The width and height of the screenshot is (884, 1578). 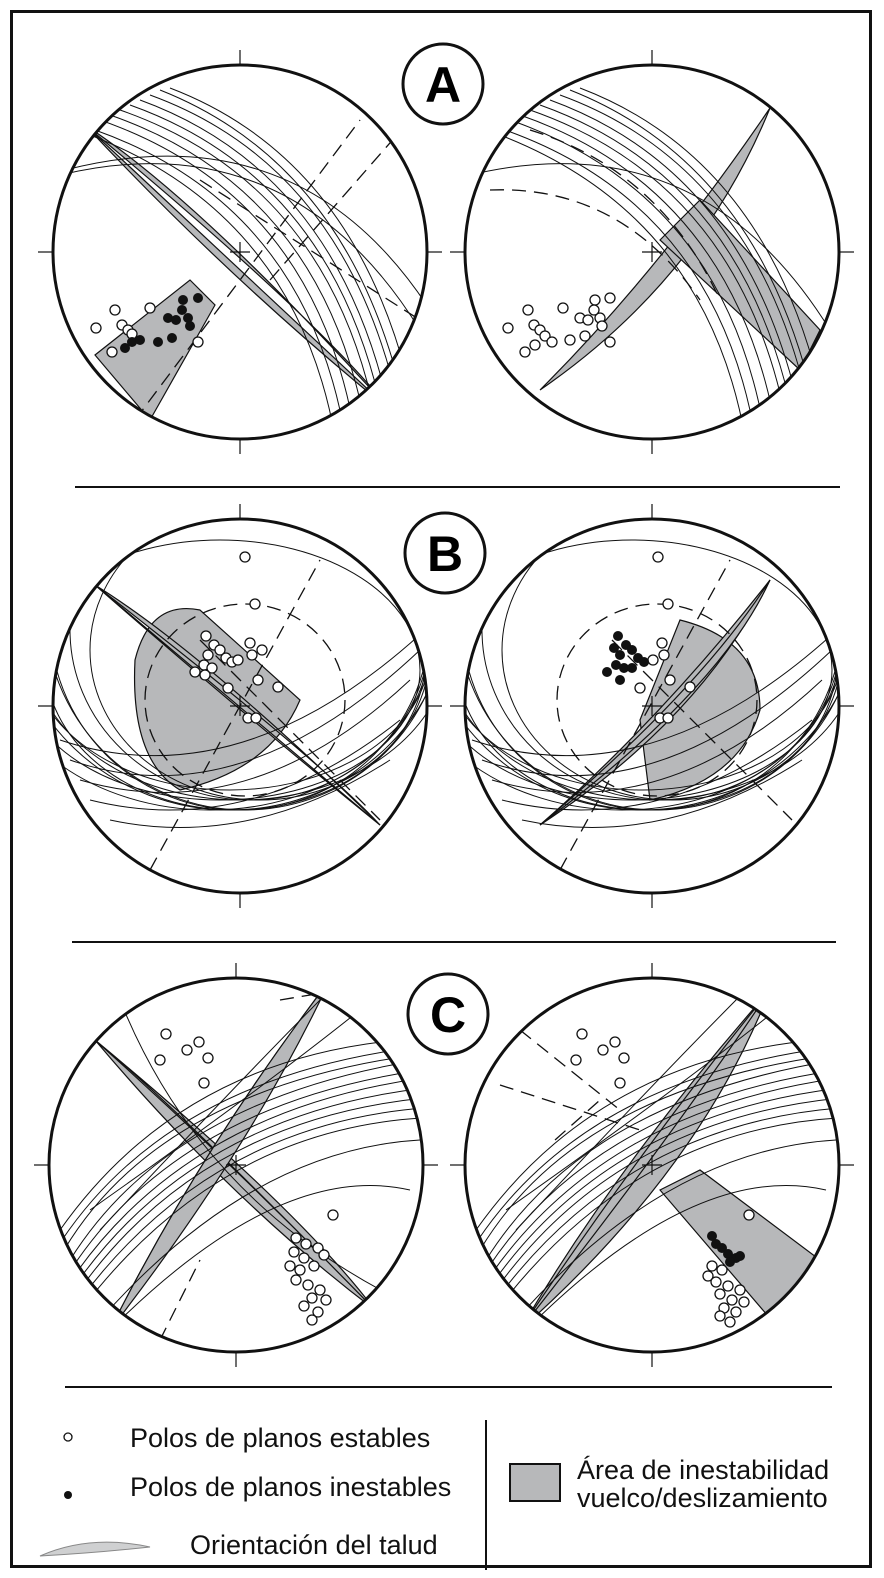 I want to click on panel-badge-a, so click(x=443, y=84).